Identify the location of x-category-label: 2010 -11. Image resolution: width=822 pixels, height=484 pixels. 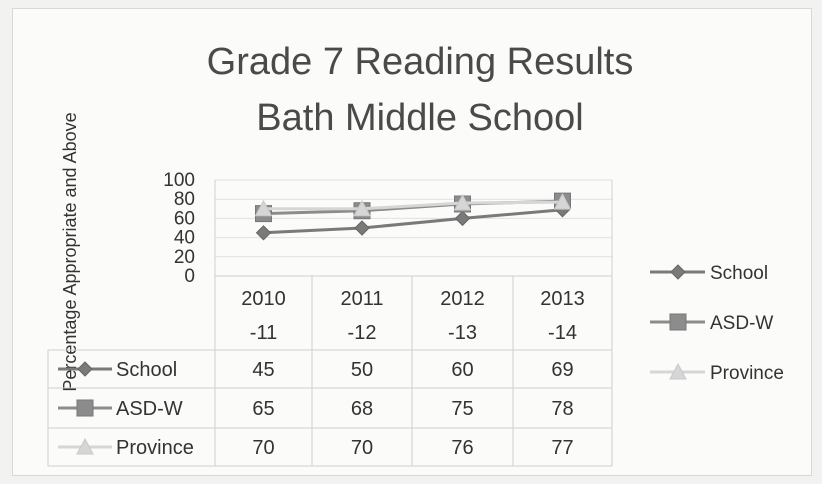
(263, 316).